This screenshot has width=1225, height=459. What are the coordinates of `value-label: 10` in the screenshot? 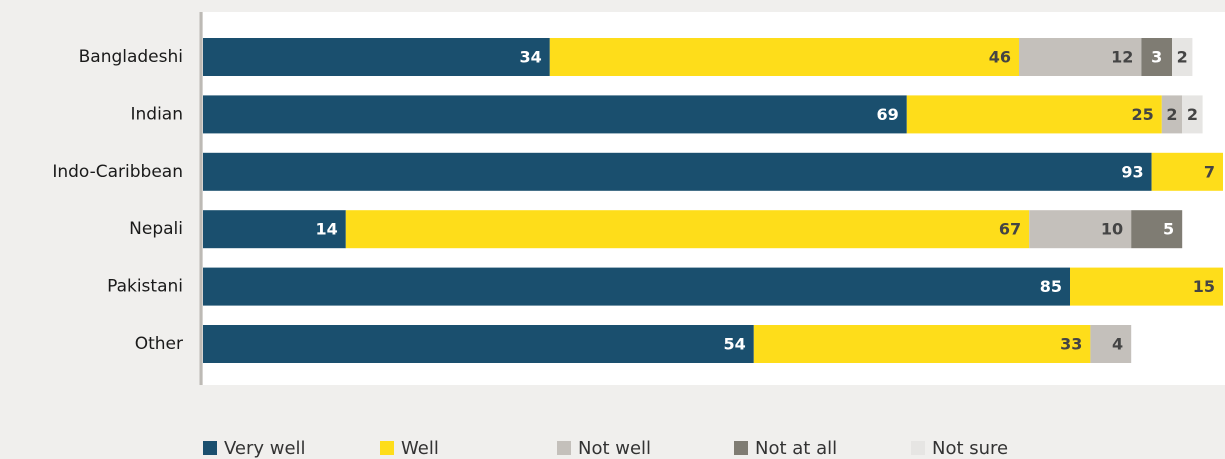 It's located at (1112, 229).